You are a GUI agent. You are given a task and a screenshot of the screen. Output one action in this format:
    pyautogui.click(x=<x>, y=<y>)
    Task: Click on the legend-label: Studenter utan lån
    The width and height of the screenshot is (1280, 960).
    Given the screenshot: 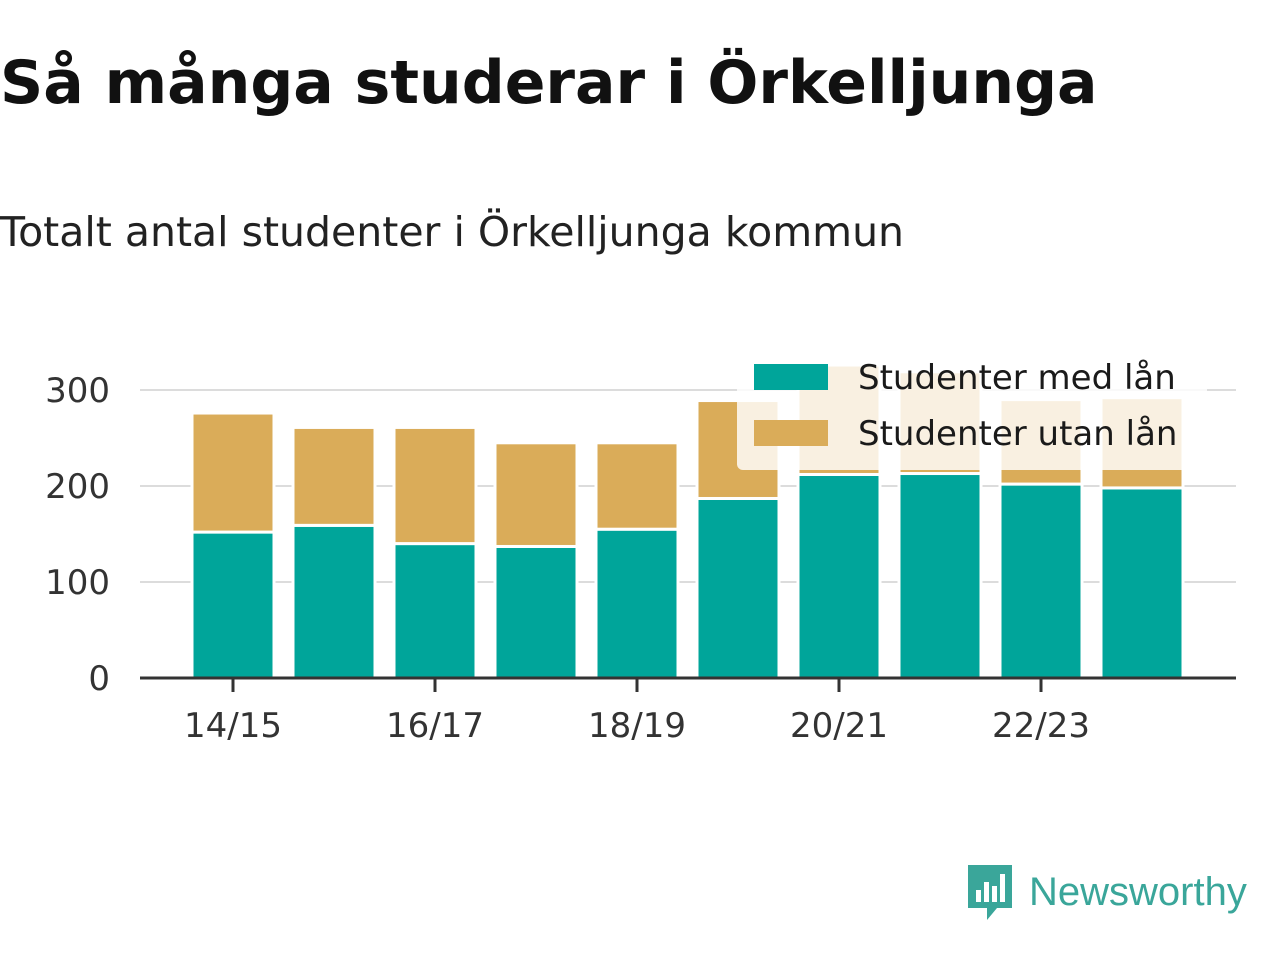 What is the action you would take?
    pyautogui.click(x=1017, y=434)
    